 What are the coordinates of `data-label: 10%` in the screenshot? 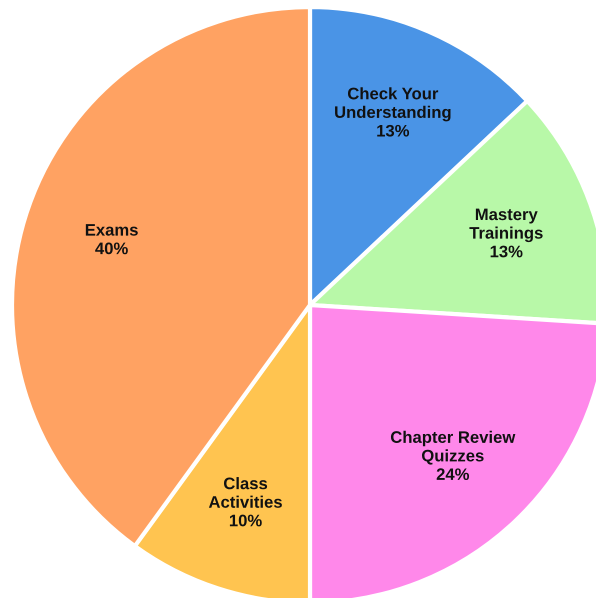 It's located at (246, 520).